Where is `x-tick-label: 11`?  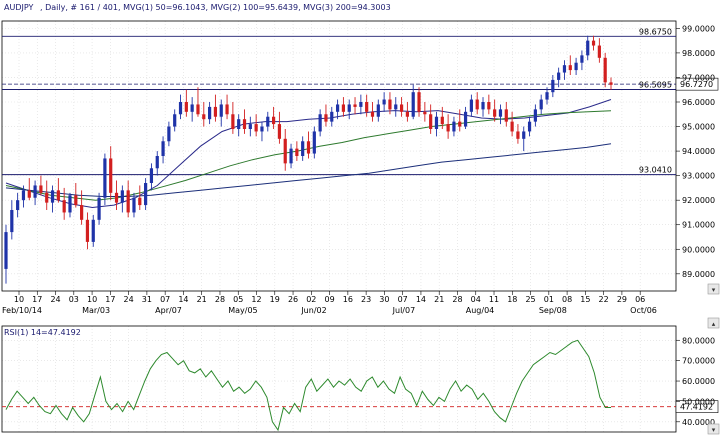 x-tick-label: 11 is located at coordinates (494, 299).